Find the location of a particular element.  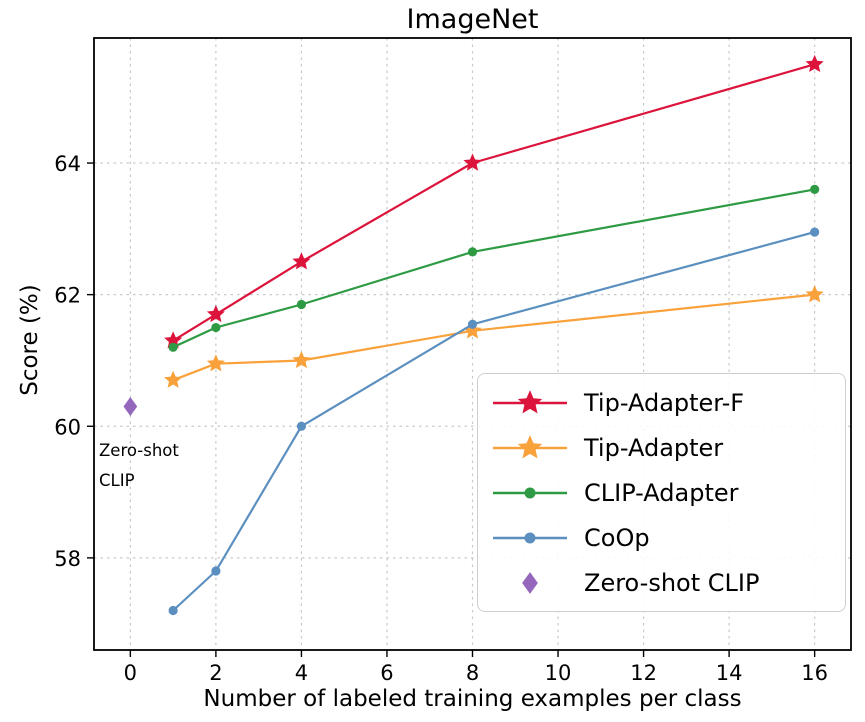

data-point-zero-shot-clip is located at coordinates (130, 407).